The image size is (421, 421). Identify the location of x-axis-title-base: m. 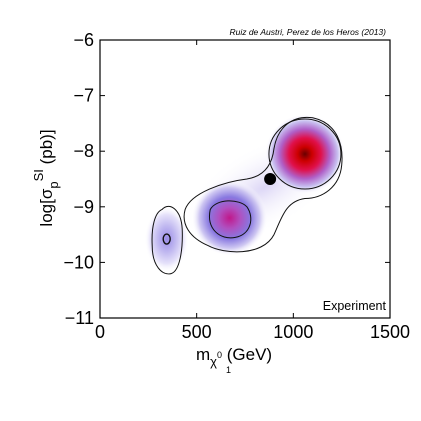
(203, 354).